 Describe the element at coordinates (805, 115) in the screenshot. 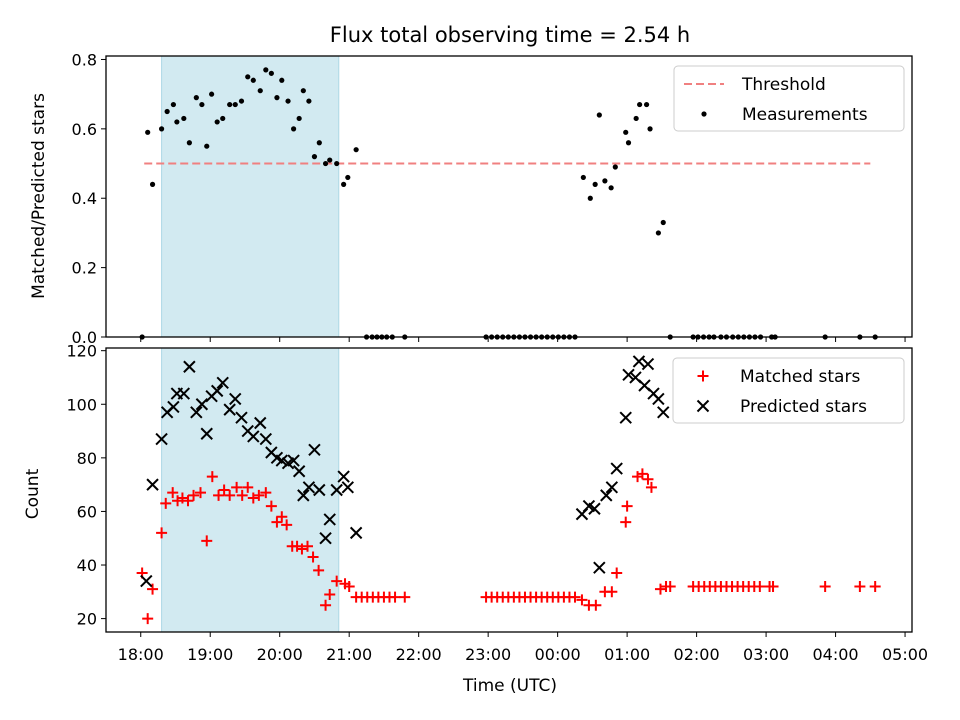

I see `legend-label: Measurements` at that location.